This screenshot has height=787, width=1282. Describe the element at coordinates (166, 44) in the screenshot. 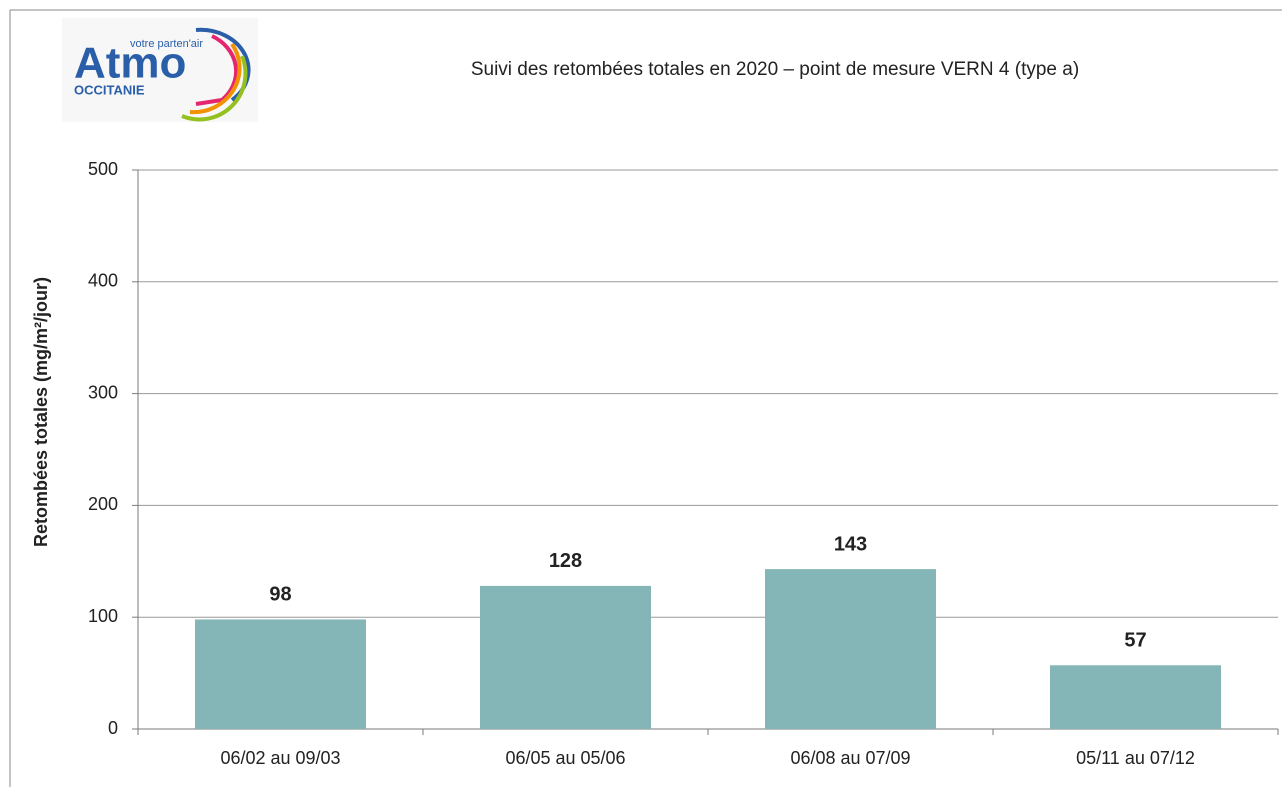

I see `logo-tagline: votre parten'air` at that location.